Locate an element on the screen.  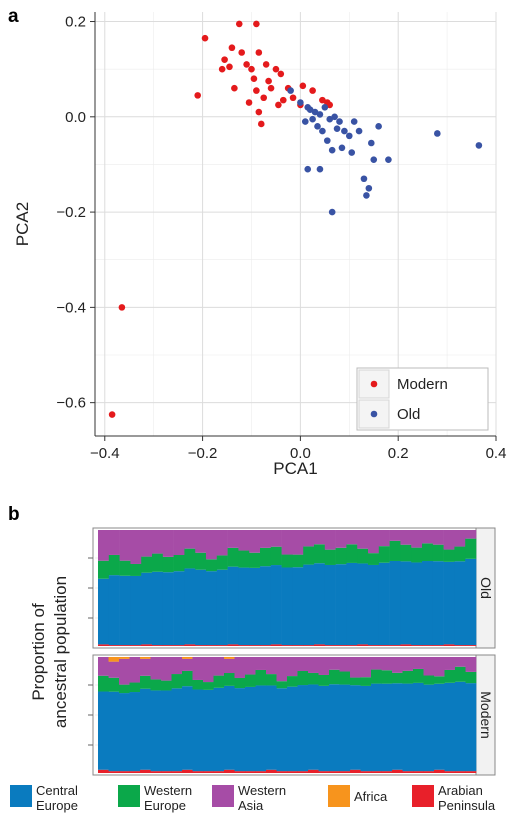
legend-swatch-western-europe is located at coordinates (129, 796).